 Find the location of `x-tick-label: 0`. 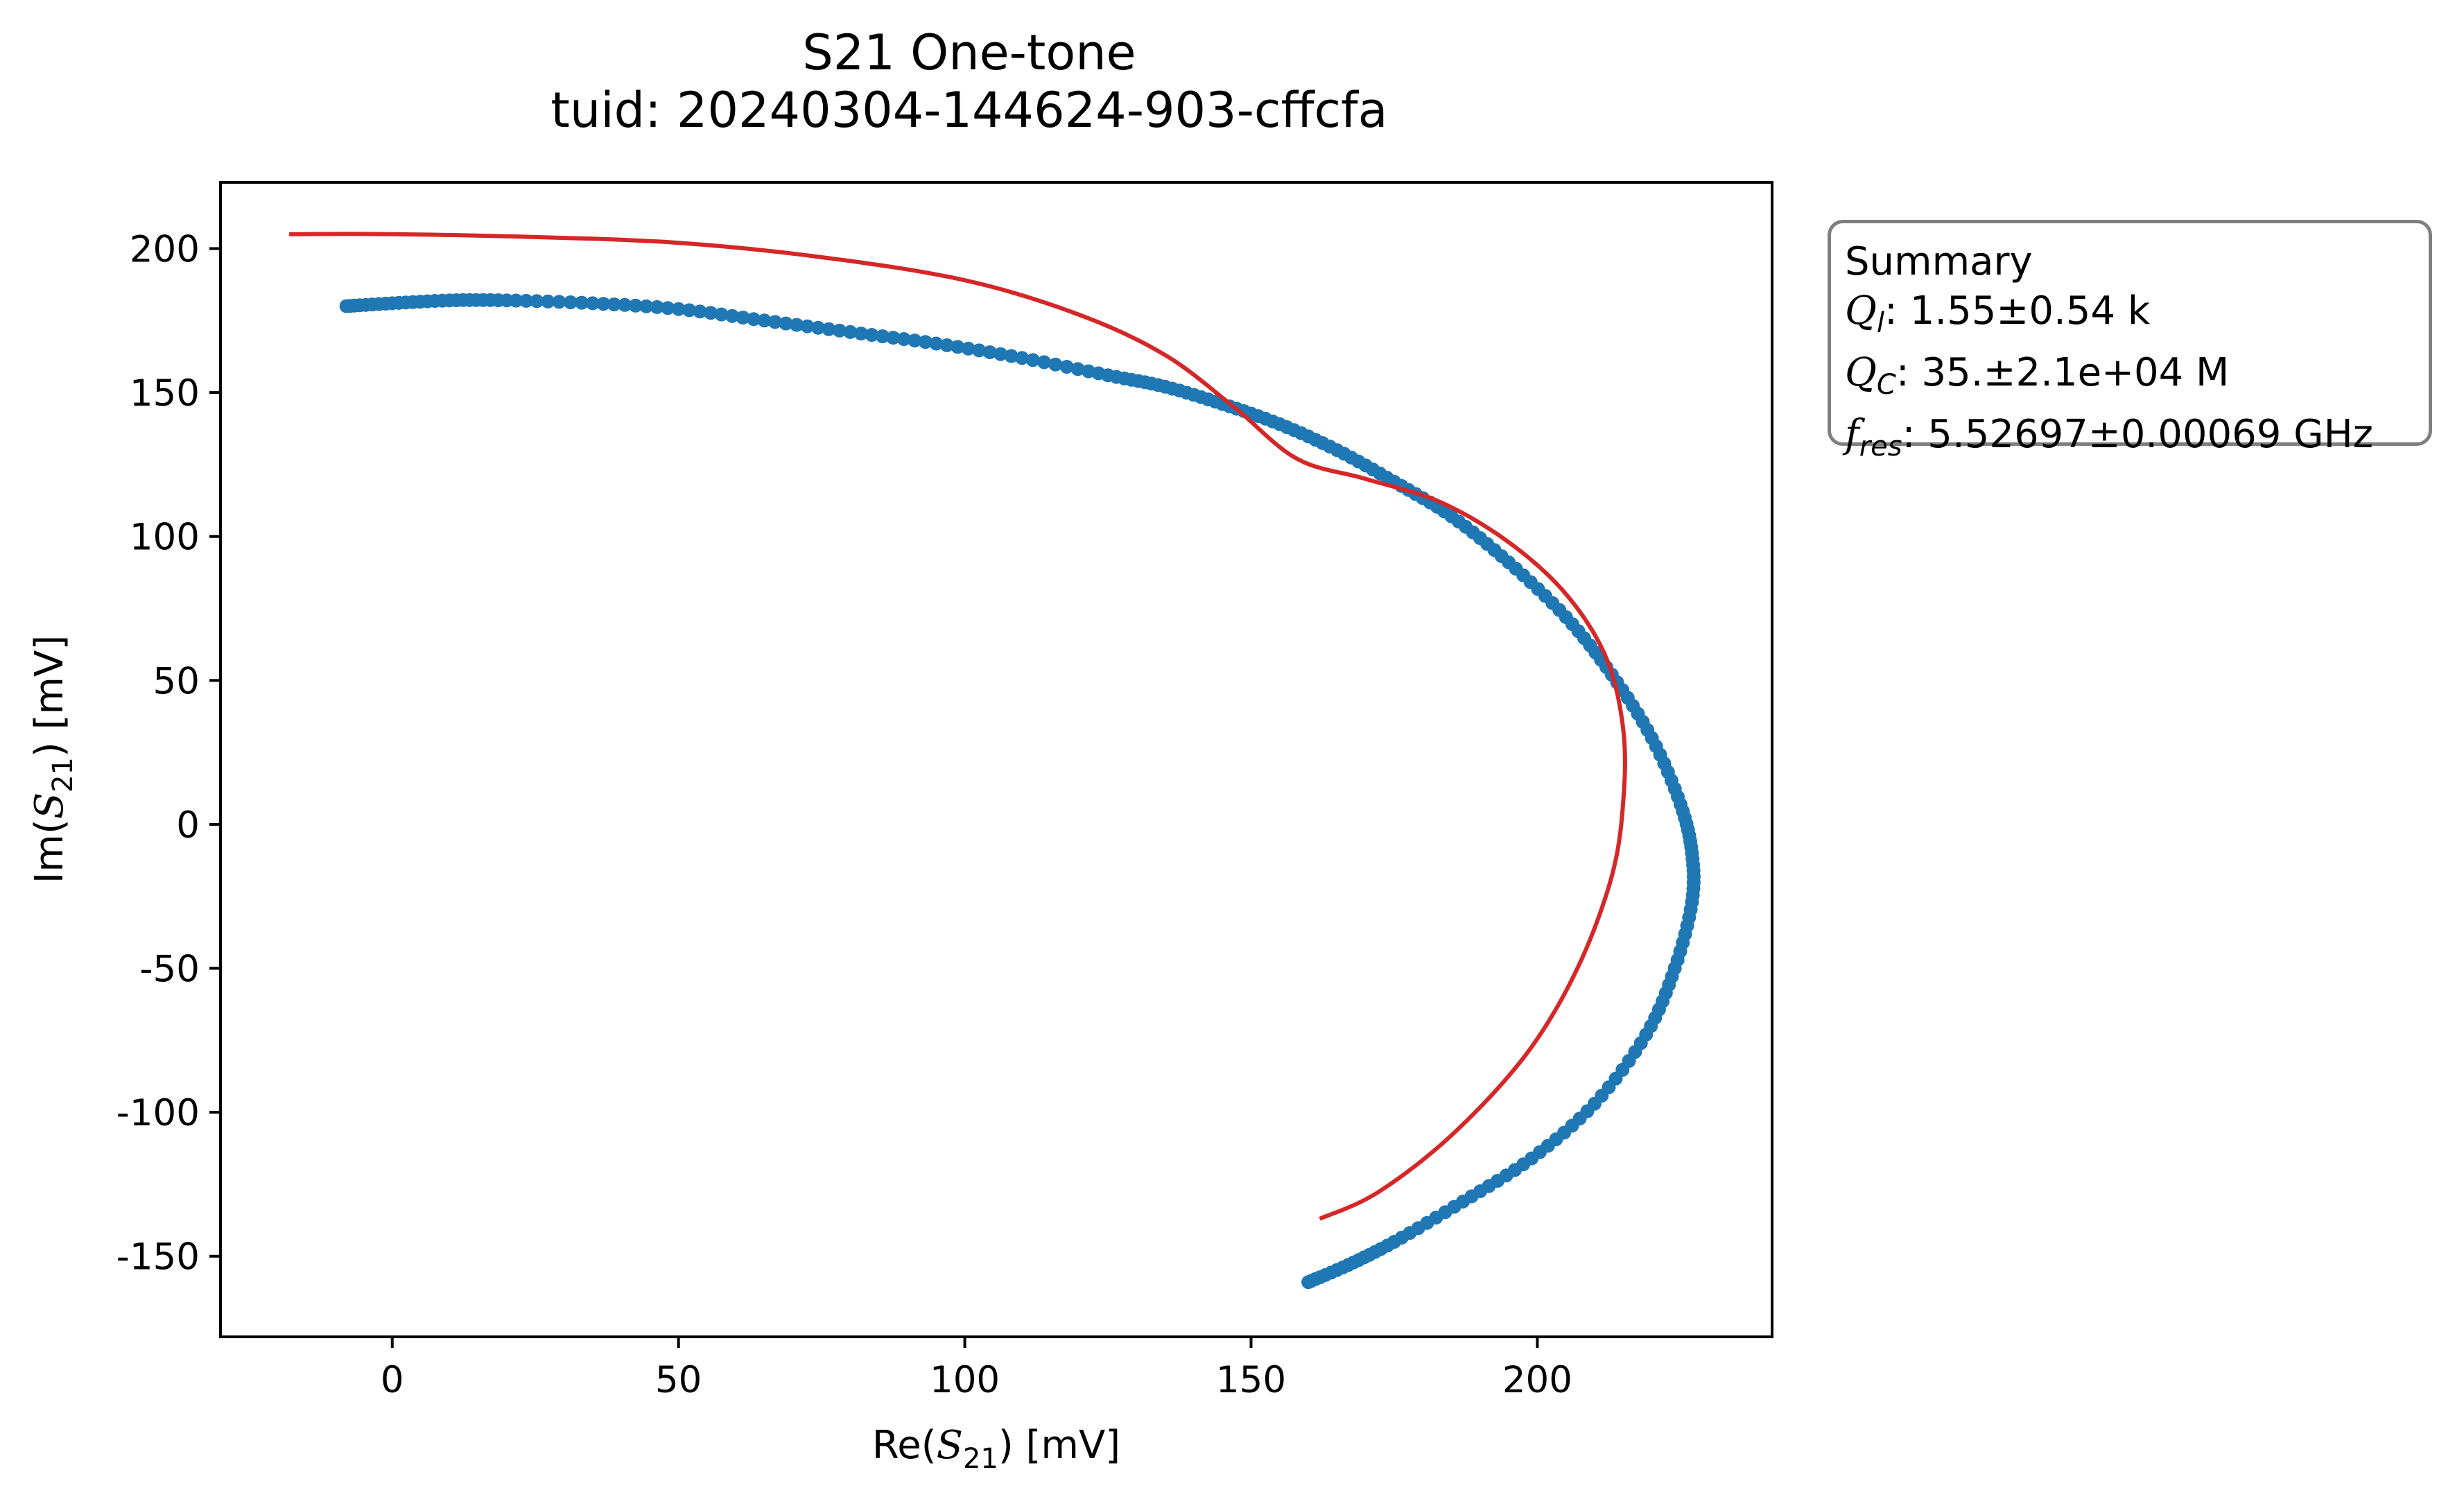

x-tick-label: 0 is located at coordinates (392, 1380).